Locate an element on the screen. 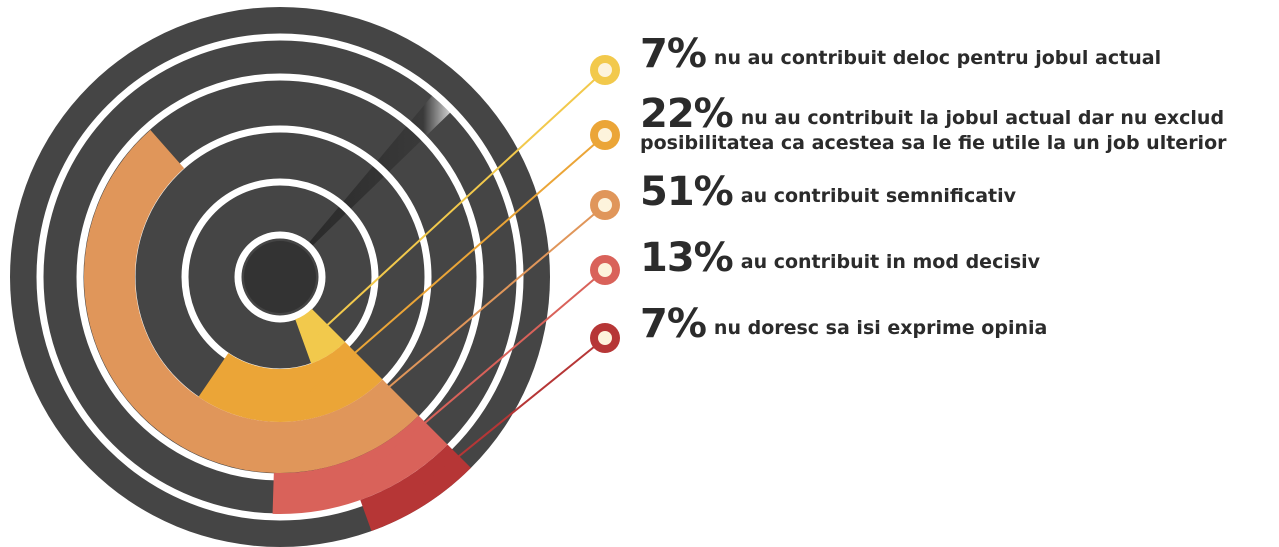 Image resolution: width=1279 pixels, height=547 pixels. percent-label: 51% is located at coordinates (687, 192).